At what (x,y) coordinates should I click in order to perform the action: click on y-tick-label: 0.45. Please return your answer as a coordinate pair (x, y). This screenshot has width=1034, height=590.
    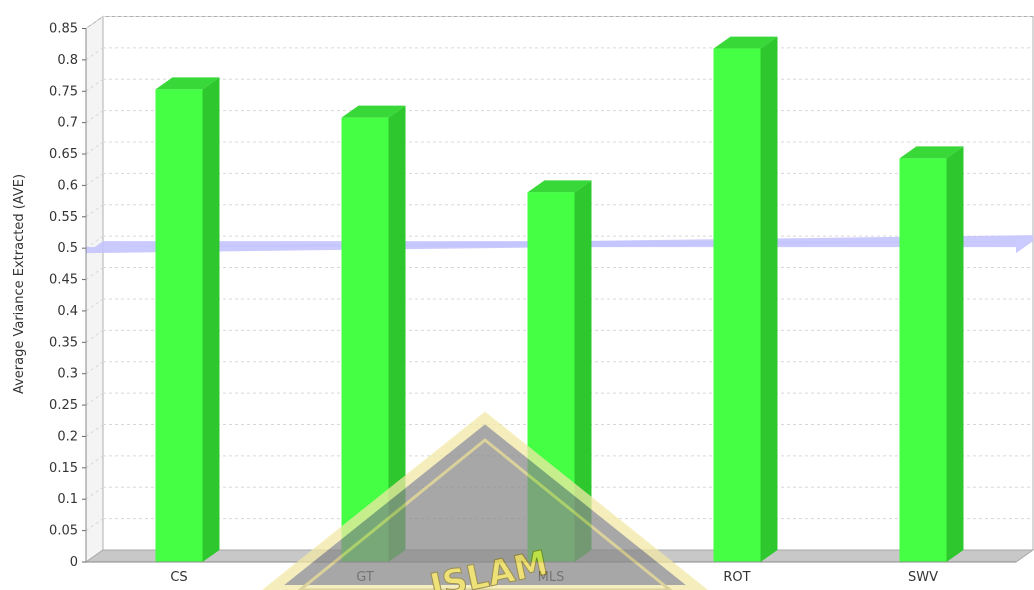
    Looking at the image, I should click on (63, 280).